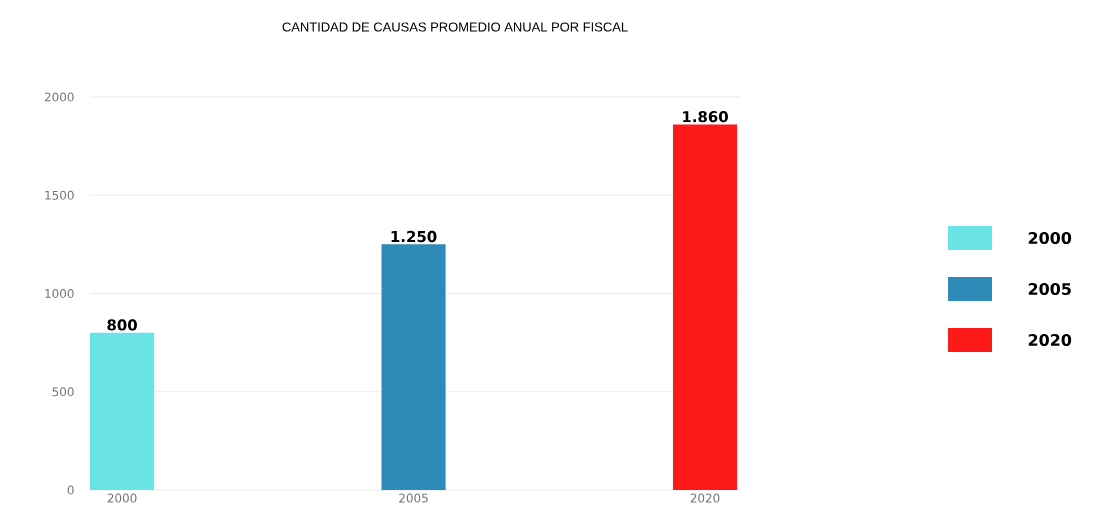 This screenshot has width=1116, height=518. Describe the element at coordinates (414, 236) in the screenshot. I see `data-label: 1.250` at that location.